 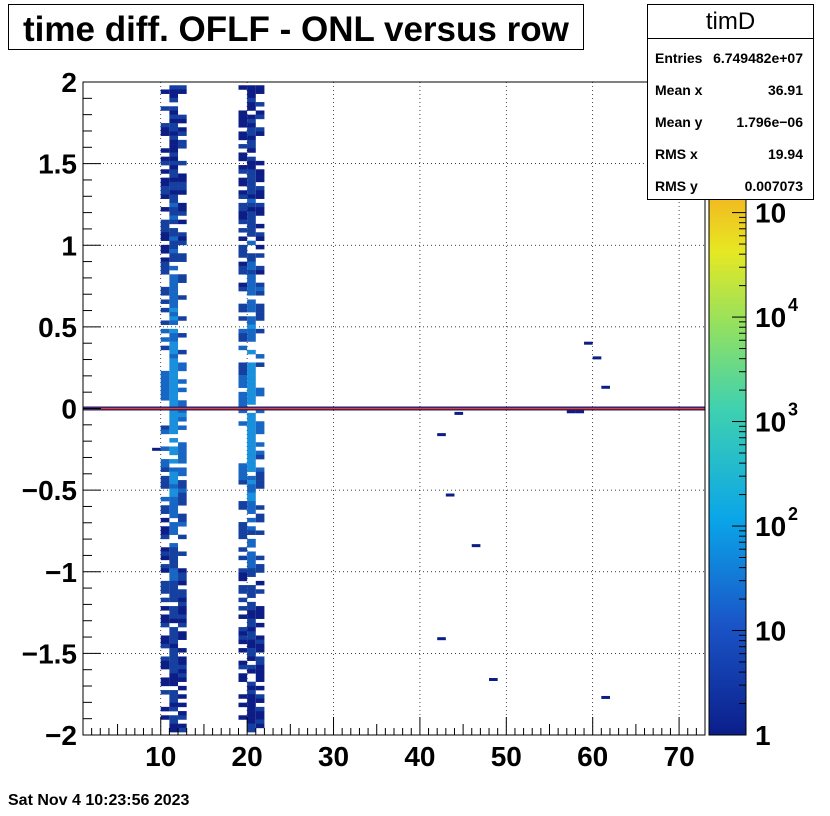 I want to click on stats-row-mean-x: Mean x 36.91, so click(x=729, y=91).